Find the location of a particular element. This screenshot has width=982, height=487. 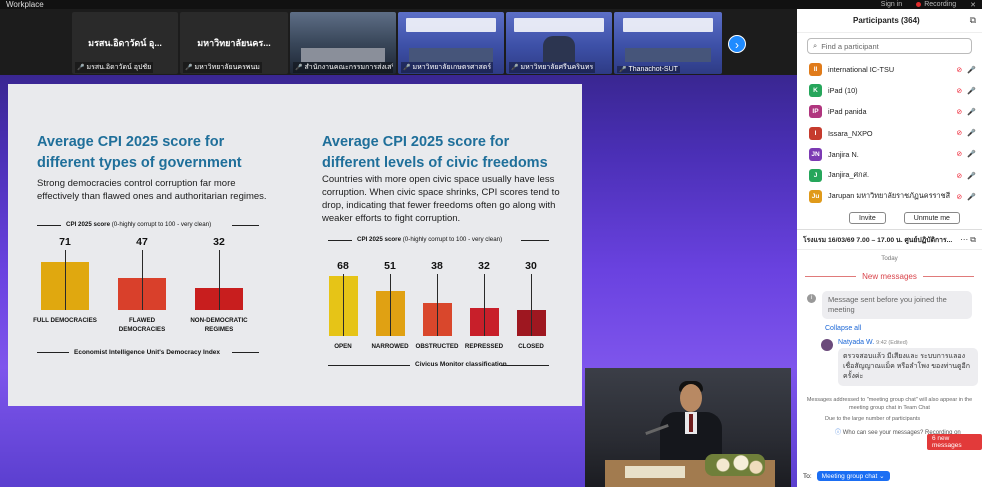

participant-name: Janjira N. is located at coordinates (843, 154).